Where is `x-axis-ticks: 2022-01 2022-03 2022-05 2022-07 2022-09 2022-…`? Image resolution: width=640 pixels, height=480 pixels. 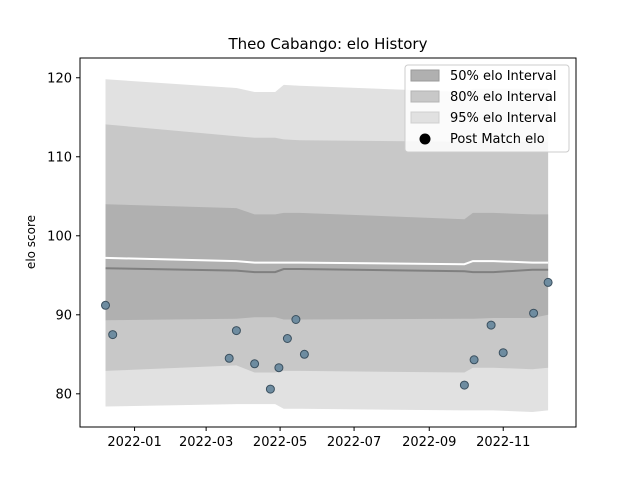
x-axis-ticks: 2022-01 2022-03 2022-05 2022-07 2022-09 2022-… is located at coordinates (318, 438).